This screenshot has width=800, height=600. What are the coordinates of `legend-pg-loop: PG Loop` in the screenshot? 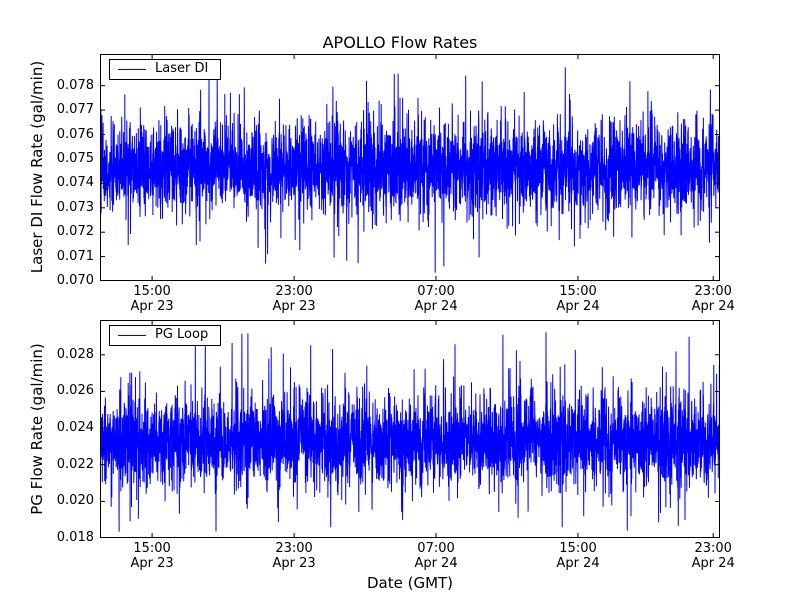 It's located at (165, 335).